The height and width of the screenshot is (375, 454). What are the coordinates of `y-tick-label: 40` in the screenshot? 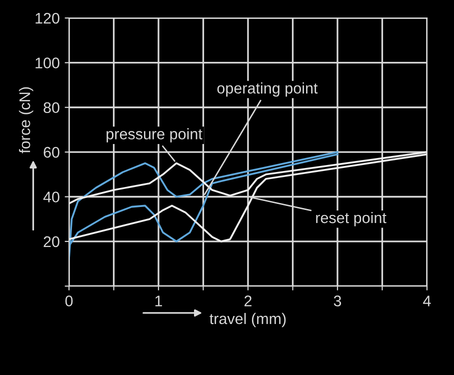 It's located at (51, 197).